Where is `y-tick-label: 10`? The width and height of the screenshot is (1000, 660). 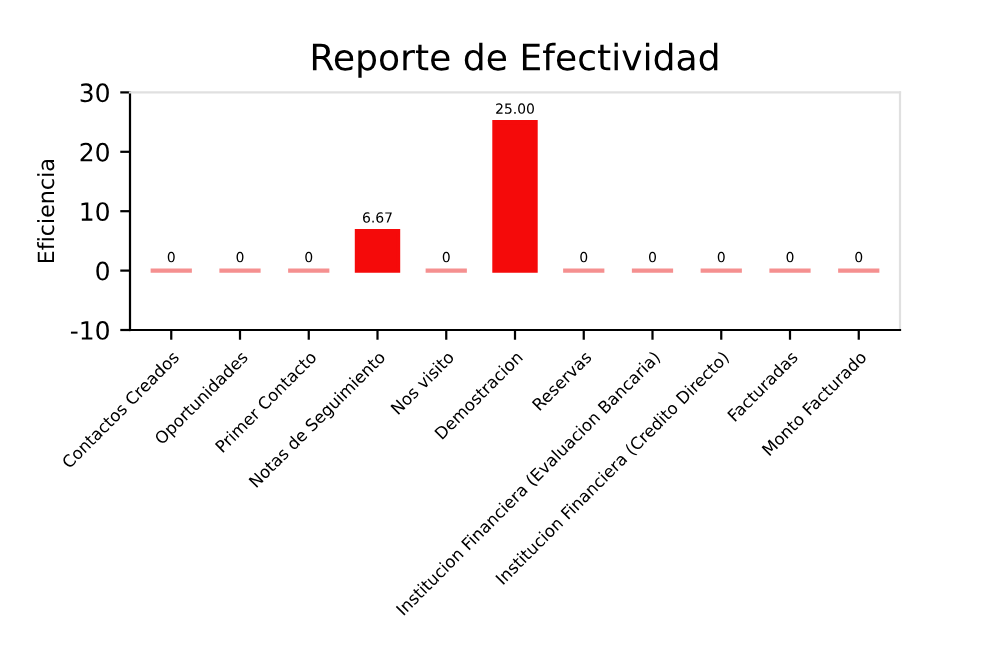
y-tick-label: 10 is located at coordinates (95, 212).